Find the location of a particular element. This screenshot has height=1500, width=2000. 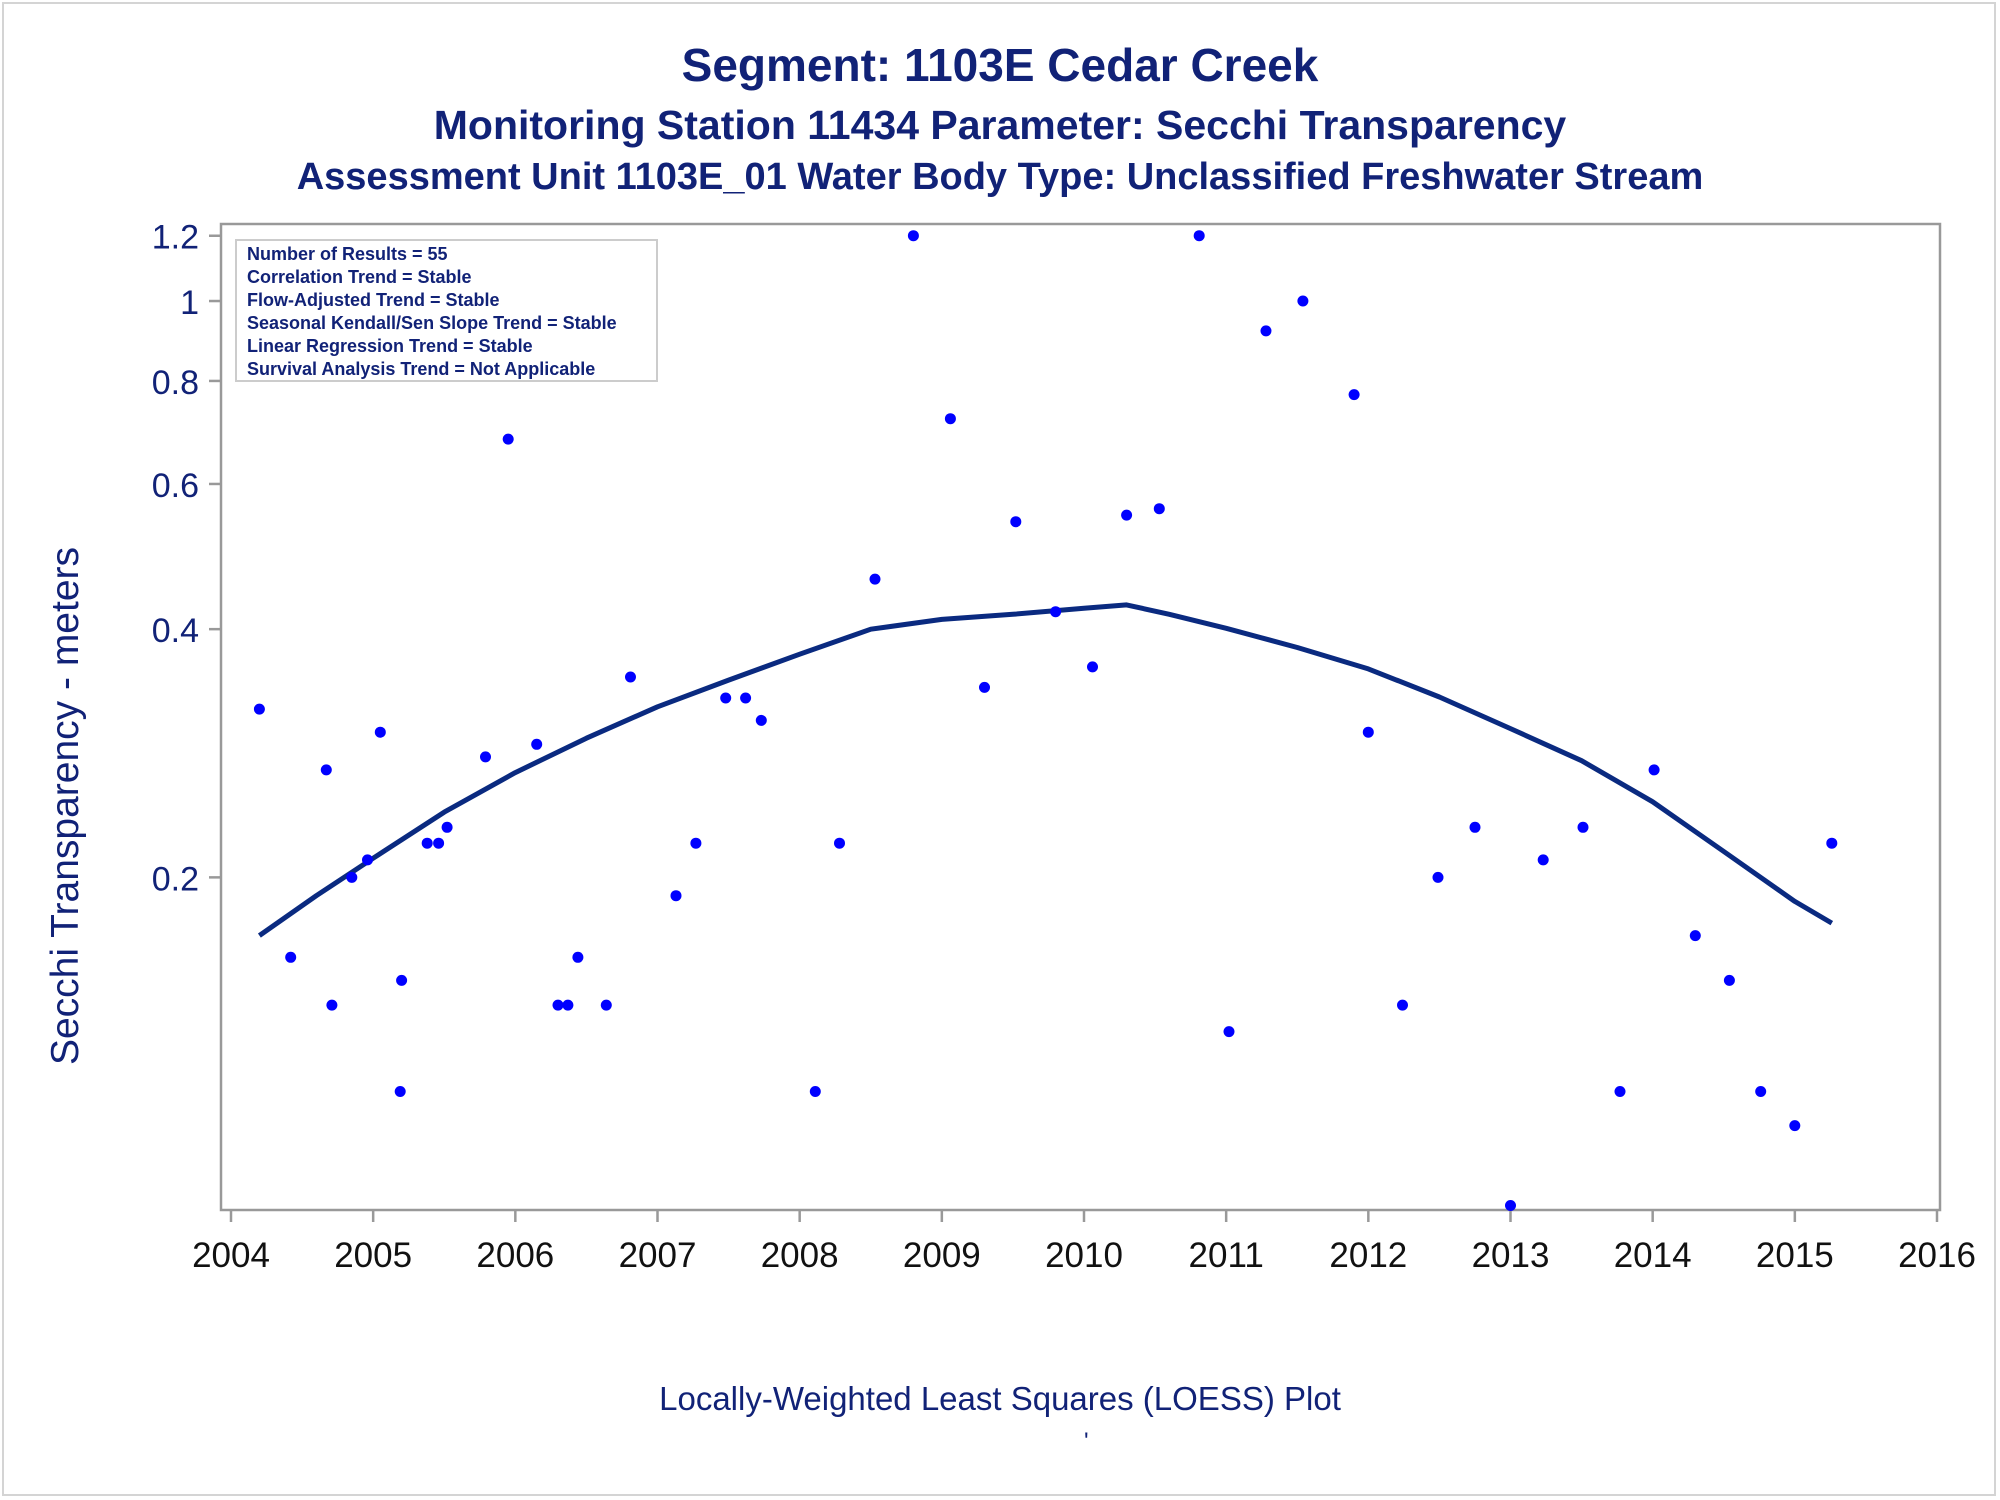

legend-line: Number of Results = 55 is located at coordinates (347, 254).